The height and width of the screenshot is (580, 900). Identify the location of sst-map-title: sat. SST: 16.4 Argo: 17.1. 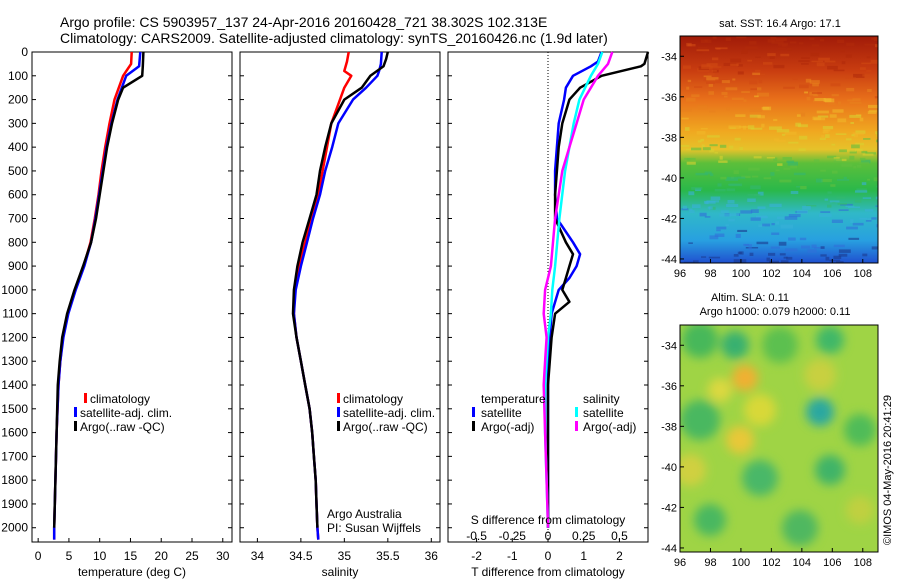
(780, 24).